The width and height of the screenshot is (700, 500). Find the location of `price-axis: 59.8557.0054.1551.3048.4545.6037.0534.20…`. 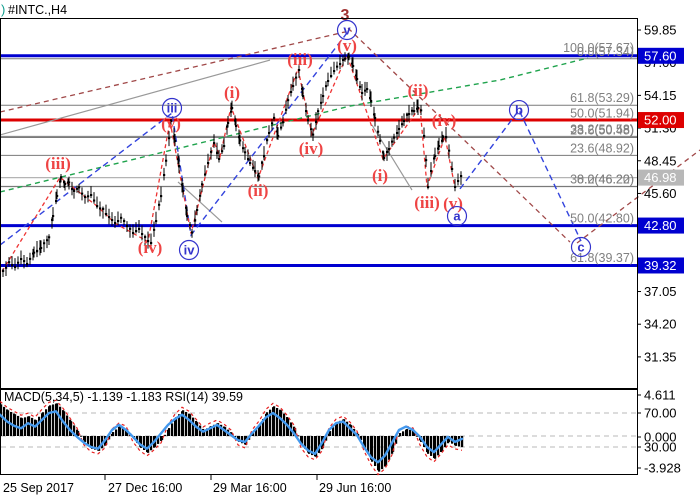

price-axis: 59.8557.0054.1551.3048.4545.6037.0534.20… is located at coordinates (660, 249).